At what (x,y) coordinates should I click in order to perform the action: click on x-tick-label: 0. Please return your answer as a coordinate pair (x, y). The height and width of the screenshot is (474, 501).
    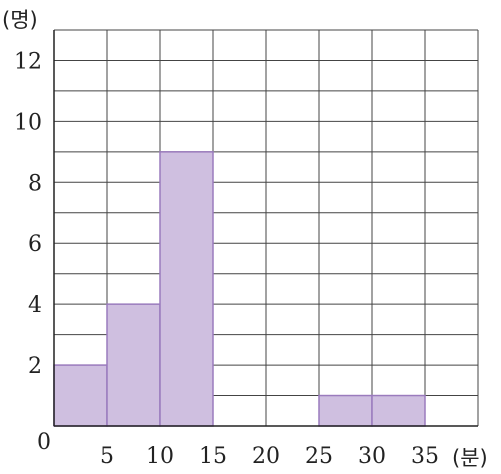
    Looking at the image, I should click on (44, 442).